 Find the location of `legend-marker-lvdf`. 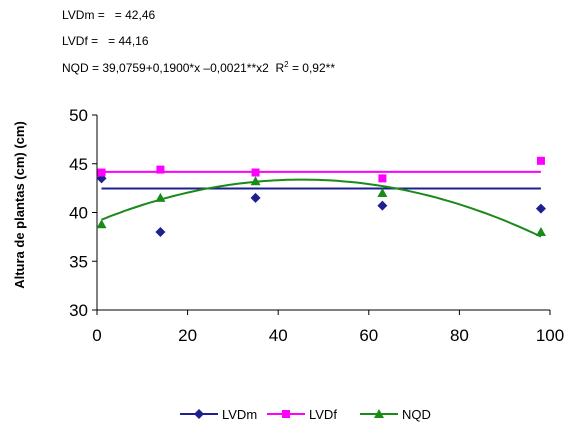

legend-marker-lvdf is located at coordinates (286, 414).